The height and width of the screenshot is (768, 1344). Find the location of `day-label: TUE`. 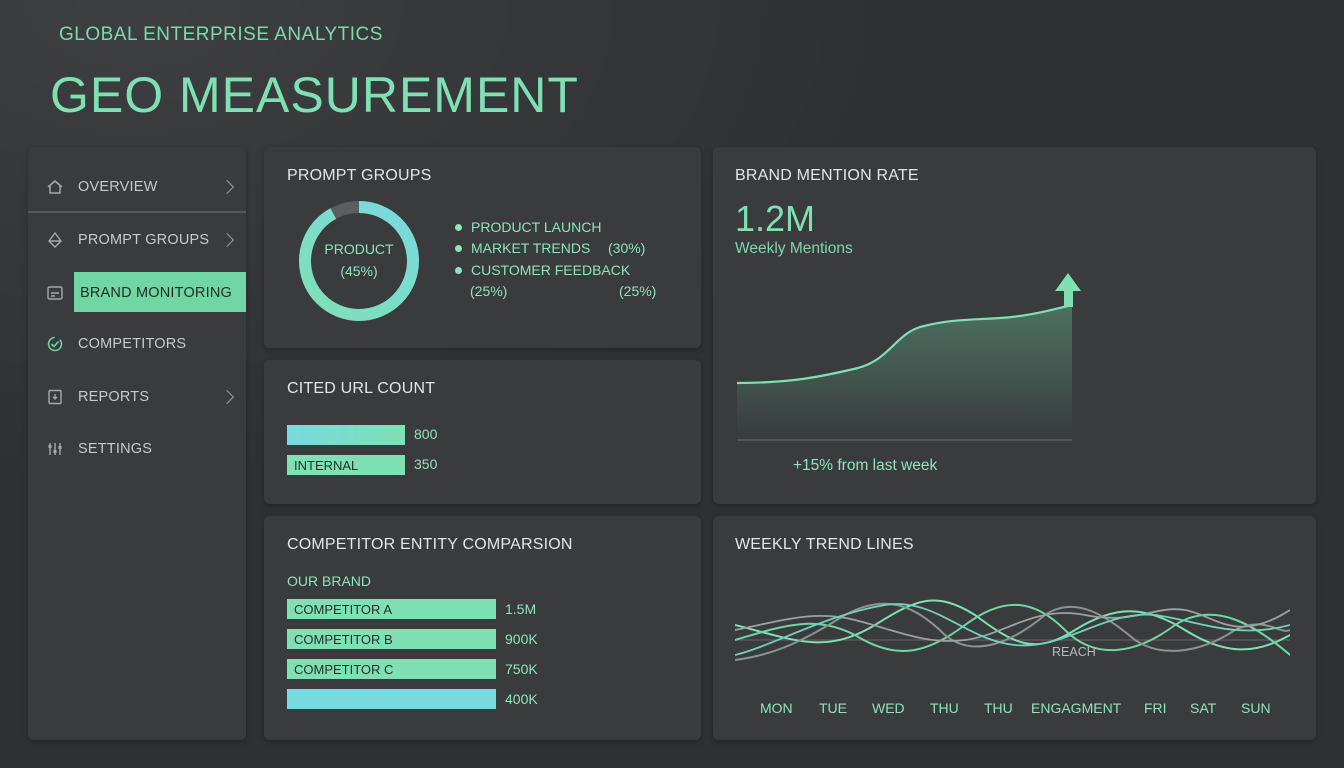

day-label: TUE is located at coordinates (833, 708).